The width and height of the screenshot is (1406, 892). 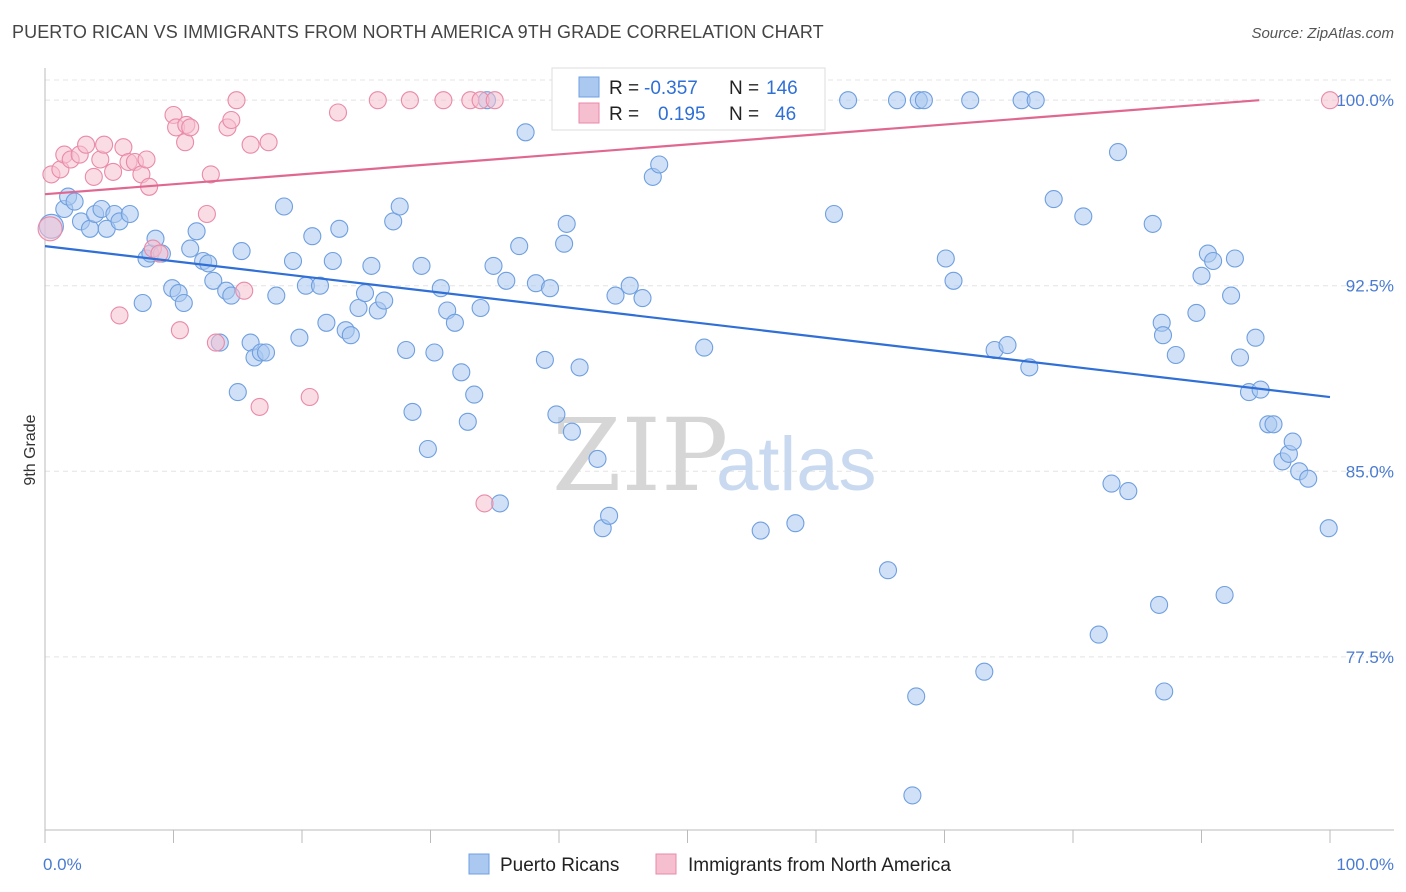 What do you see at coordinates (744, 88) in the screenshot?
I see `legend-n-label-1: N =` at bounding box center [744, 88].